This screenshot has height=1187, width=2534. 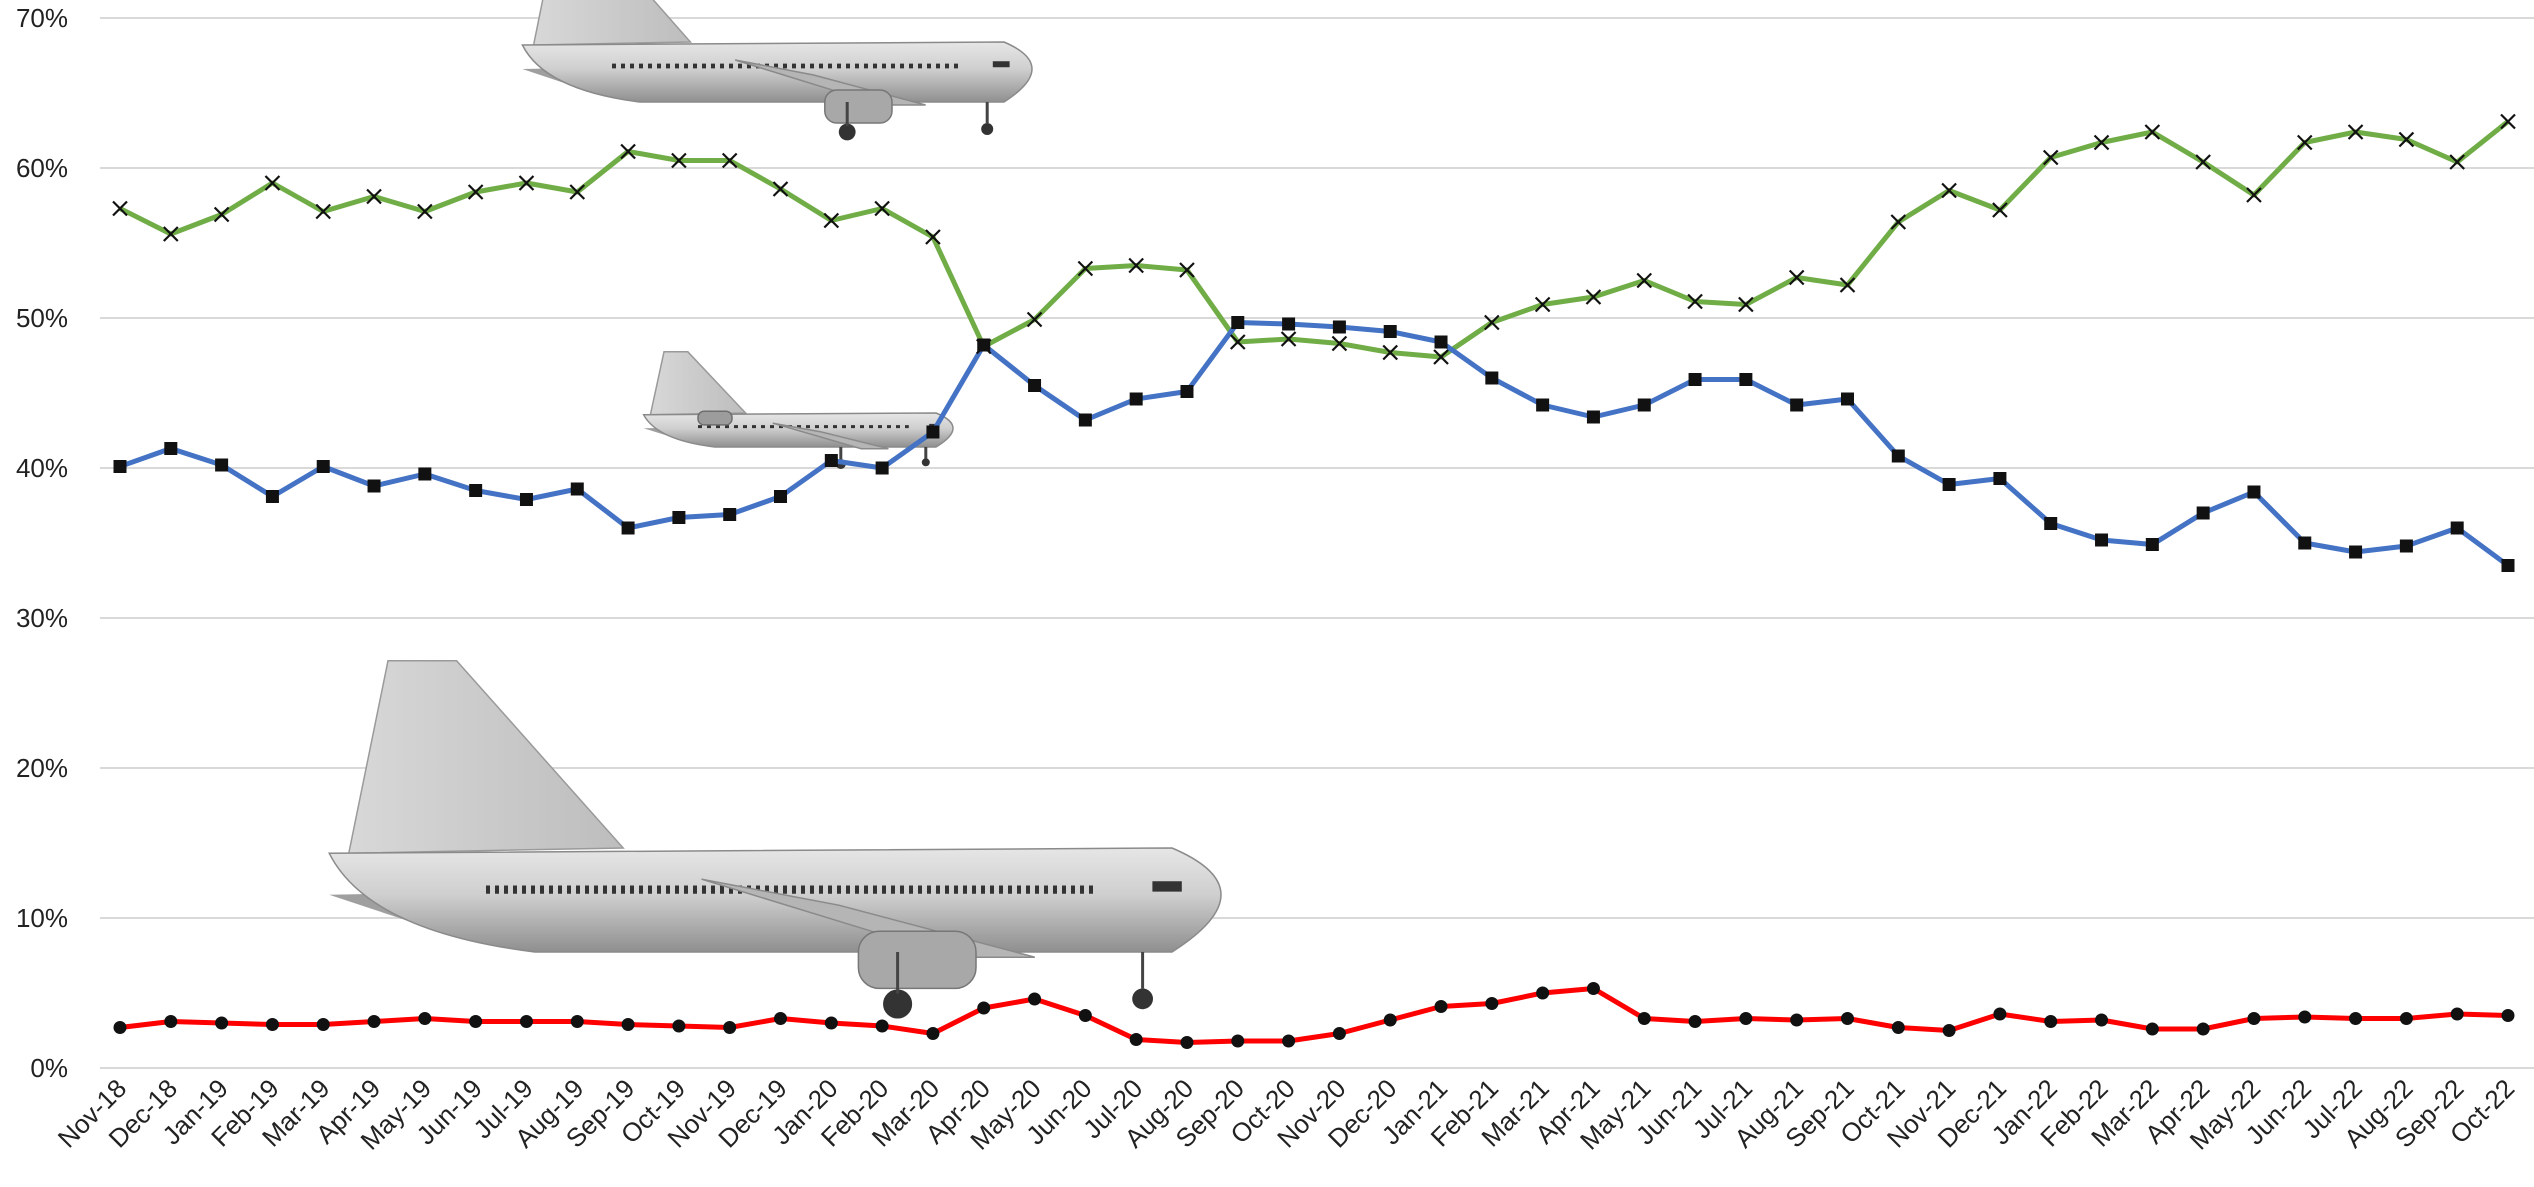 I want to click on engine, so click(x=715, y=418).